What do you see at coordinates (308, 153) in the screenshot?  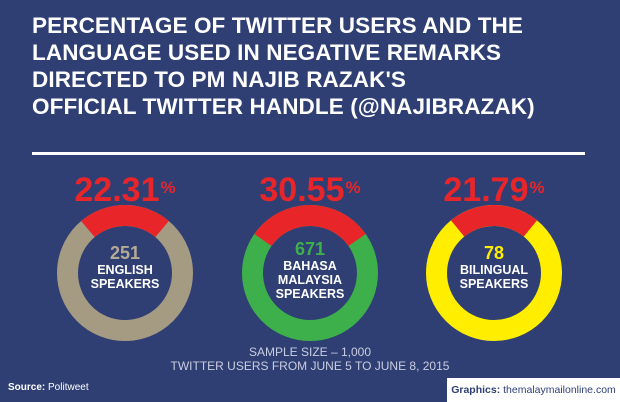 I see `title-divider` at bounding box center [308, 153].